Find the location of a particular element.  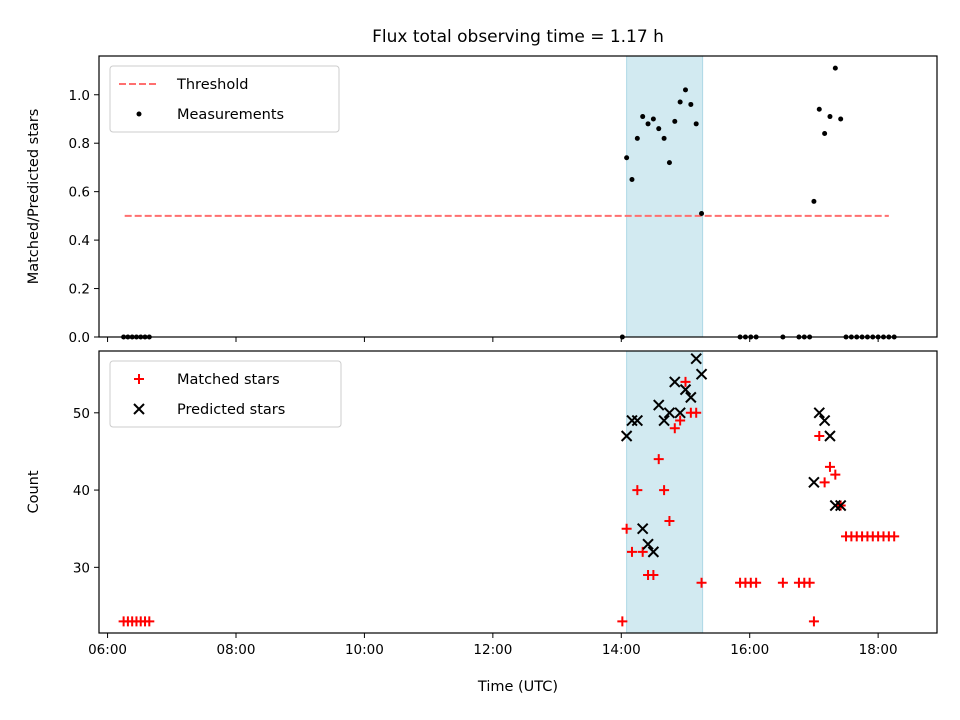

legend-matched-stars-swatch is located at coordinates (139, 379).